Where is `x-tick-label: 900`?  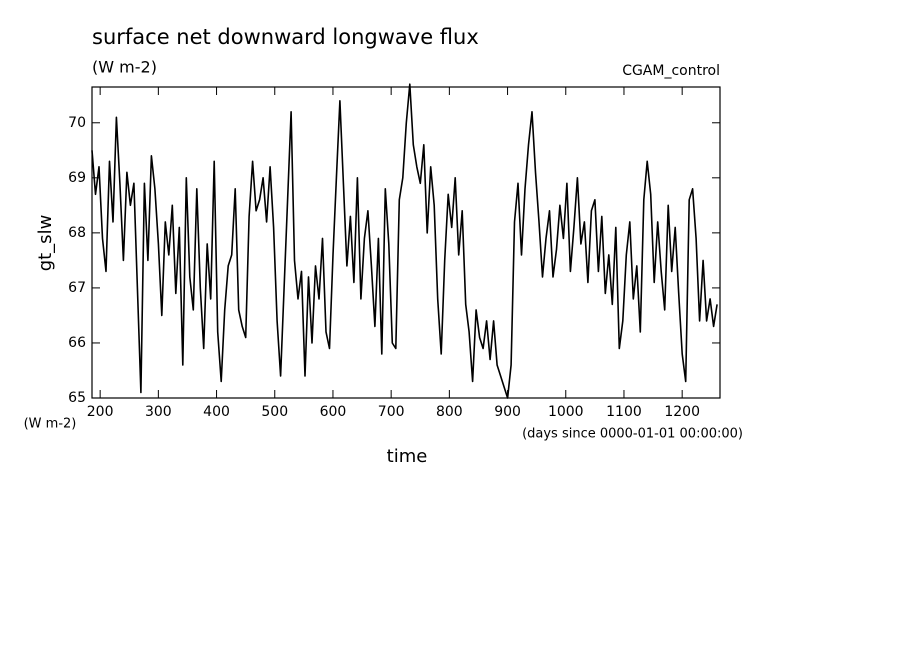 x-tick-label: 900 is located at coordinates (507, 412).